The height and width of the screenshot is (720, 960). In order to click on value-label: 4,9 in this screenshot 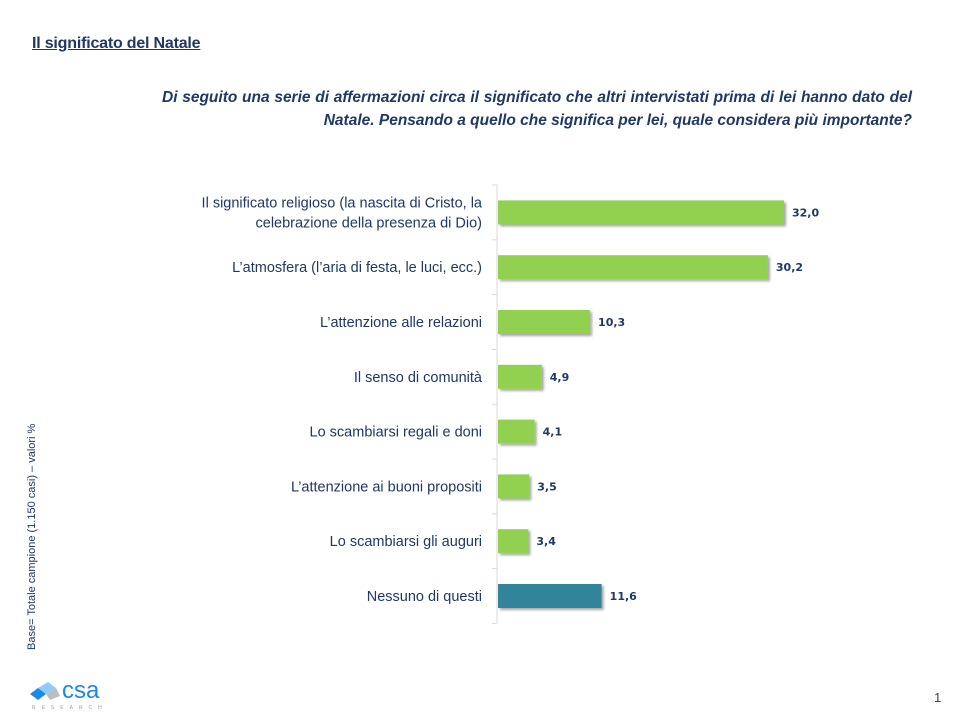, I will do `click(560, 377)`.